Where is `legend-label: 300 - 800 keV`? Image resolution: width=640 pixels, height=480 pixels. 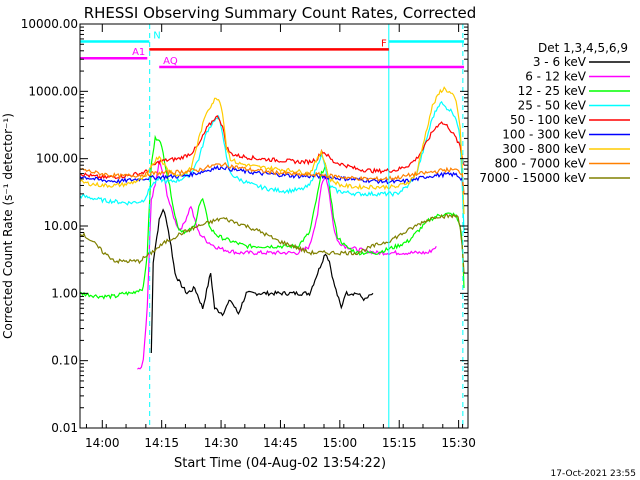
legend-label: 300 - 800 keV is located at coordinates (544, 149).